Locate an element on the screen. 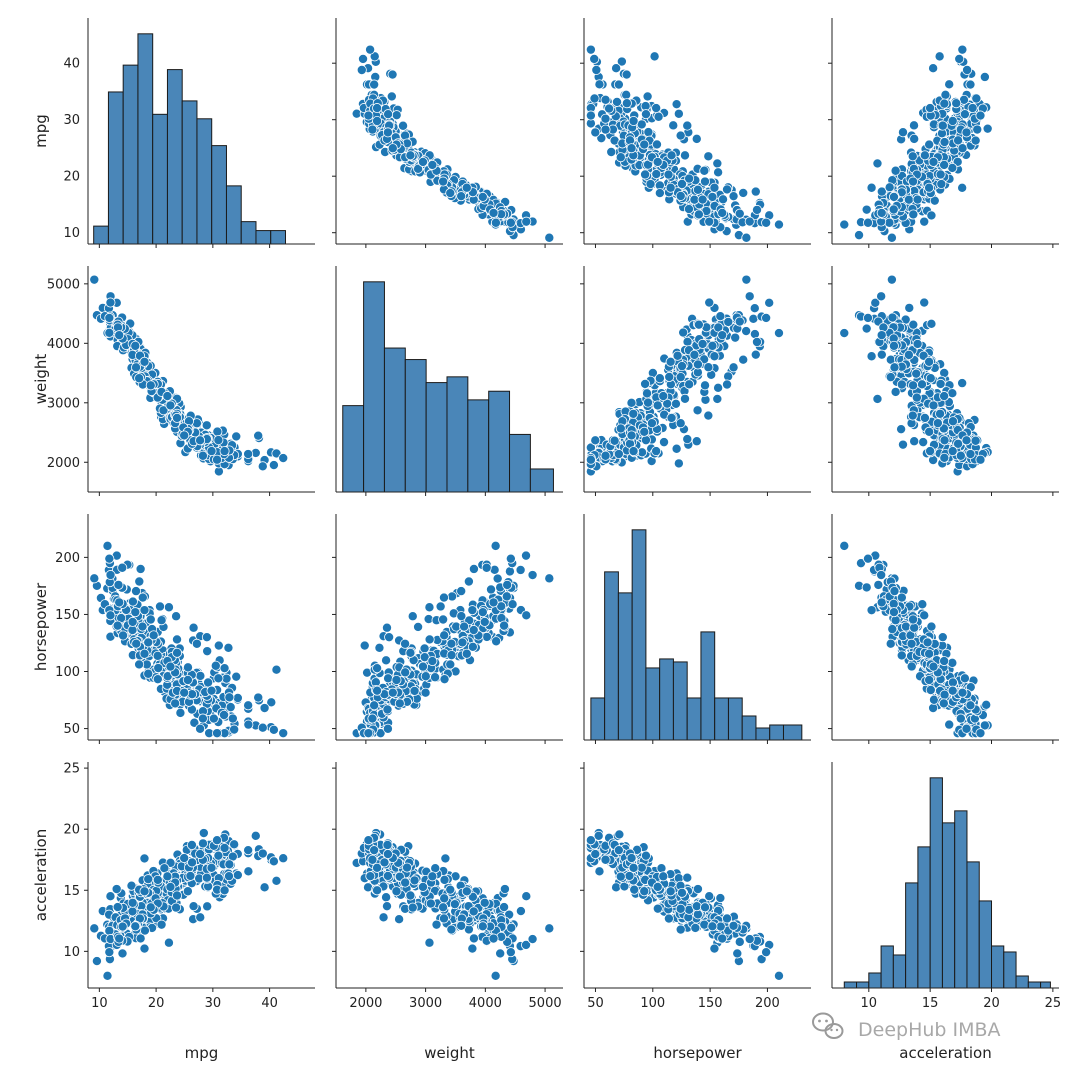 The width and height of the screenshot is (1080, 1084). panel-horsepower-vs-acceleration is located at coordinates (943, 629).